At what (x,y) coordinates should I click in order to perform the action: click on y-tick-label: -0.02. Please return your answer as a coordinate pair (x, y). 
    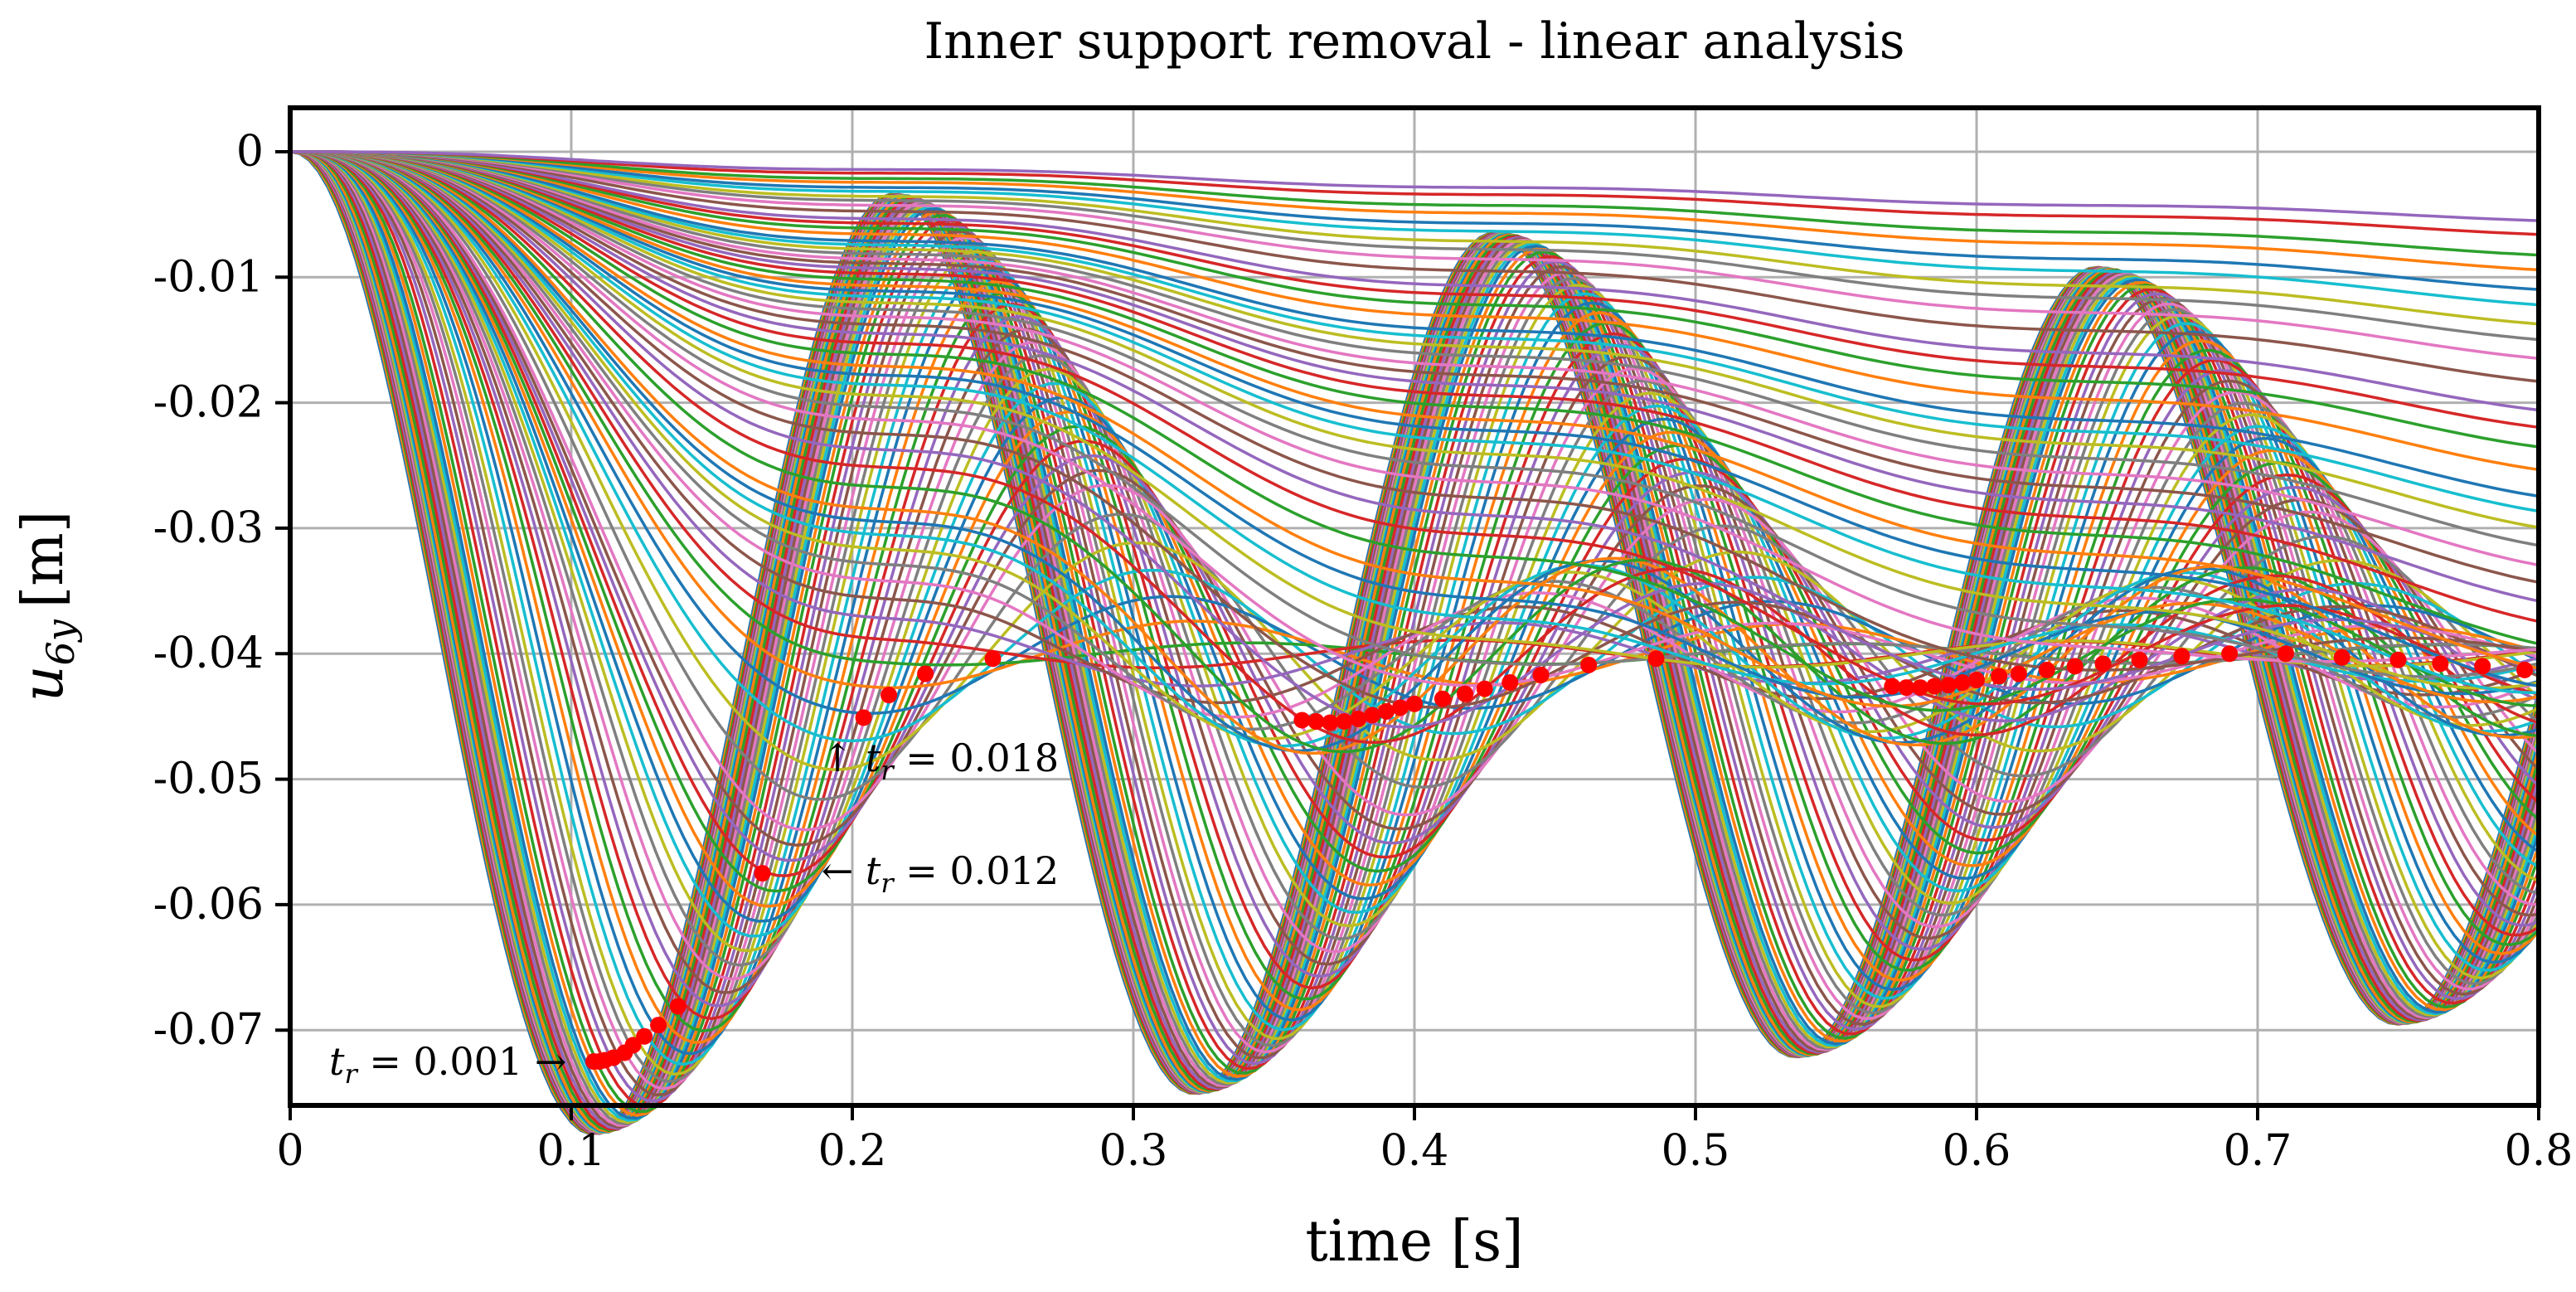
    Looking at the image, I should click on (208, 403).